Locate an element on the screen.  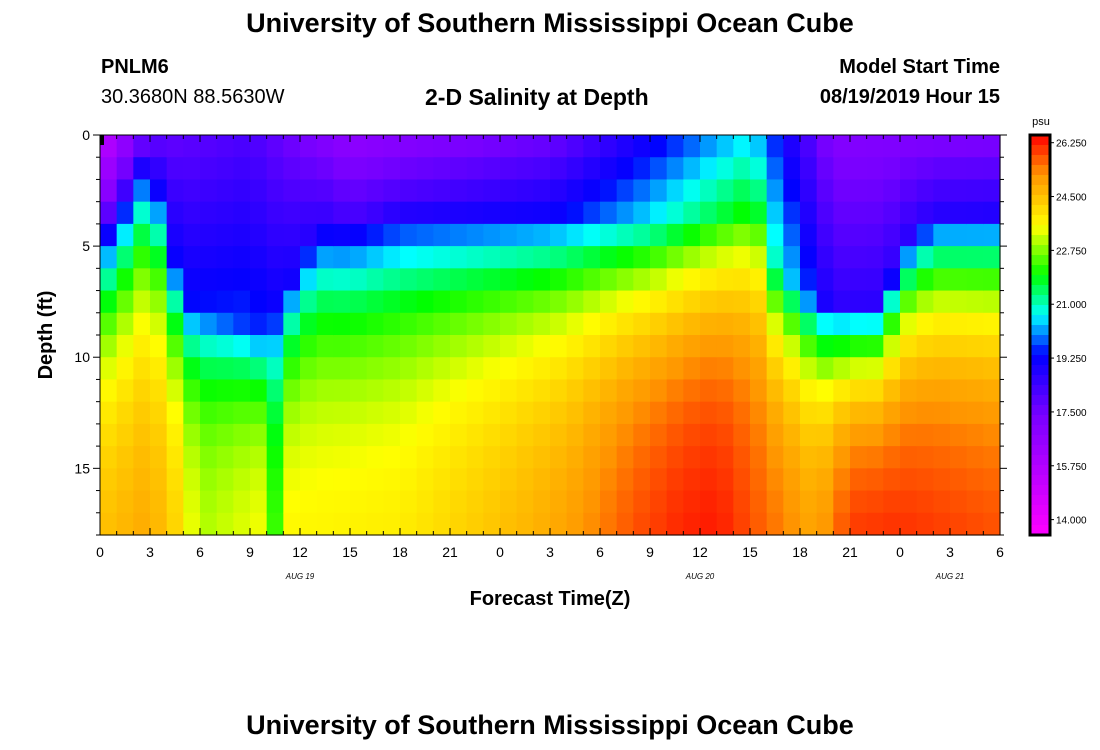
model-start-time: 08/19/2019 Hour 15 is located at coordinates (909, 97).